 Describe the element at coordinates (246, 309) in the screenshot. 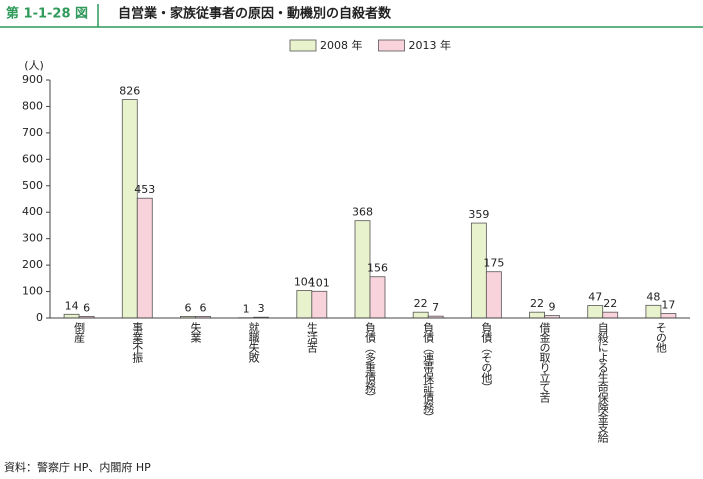

I see `value-label: 1` at that location.